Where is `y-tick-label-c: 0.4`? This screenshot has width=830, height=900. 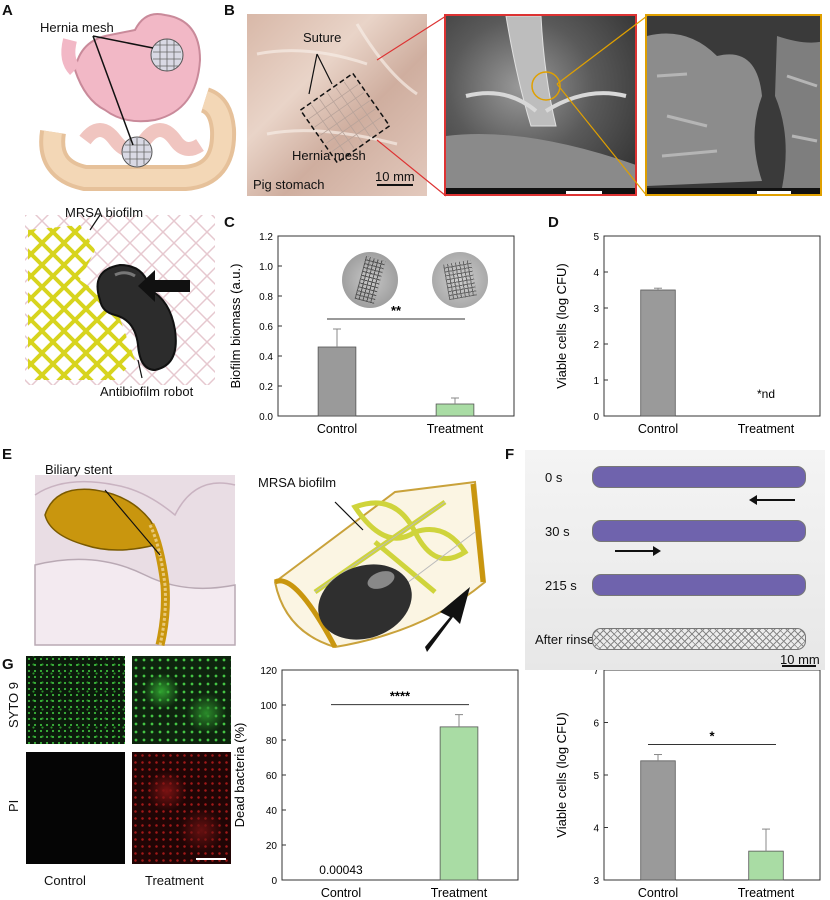
y-tick-label-c: 0.4 is located at coordinates (266, 357).